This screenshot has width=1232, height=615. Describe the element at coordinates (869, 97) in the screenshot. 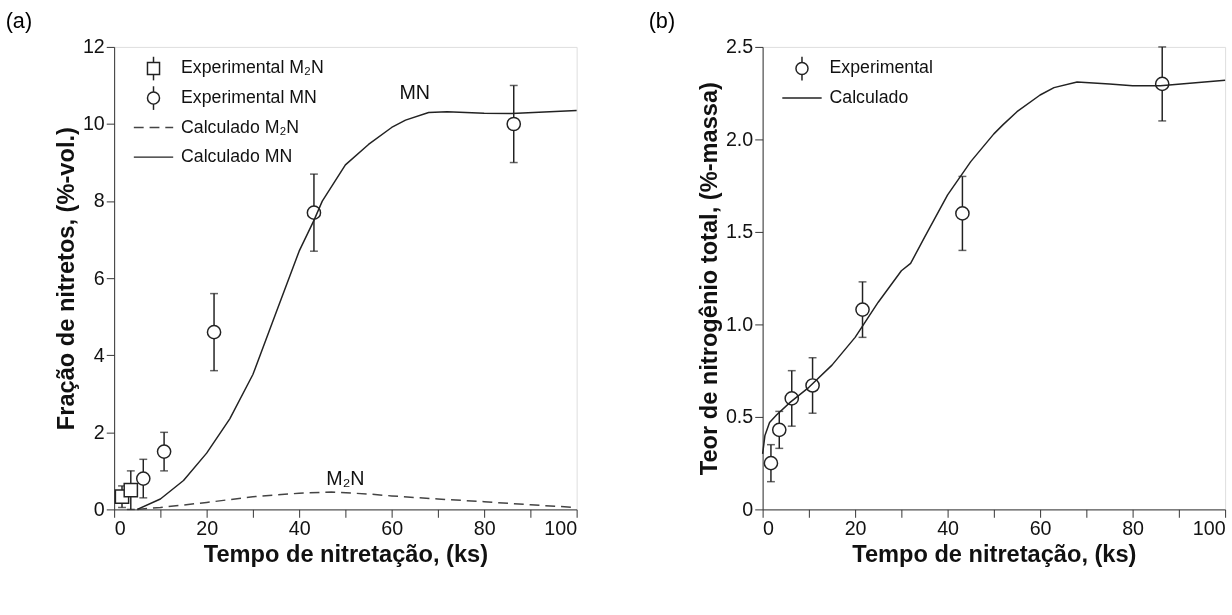

I see `legend-label: Calculado` at that location.